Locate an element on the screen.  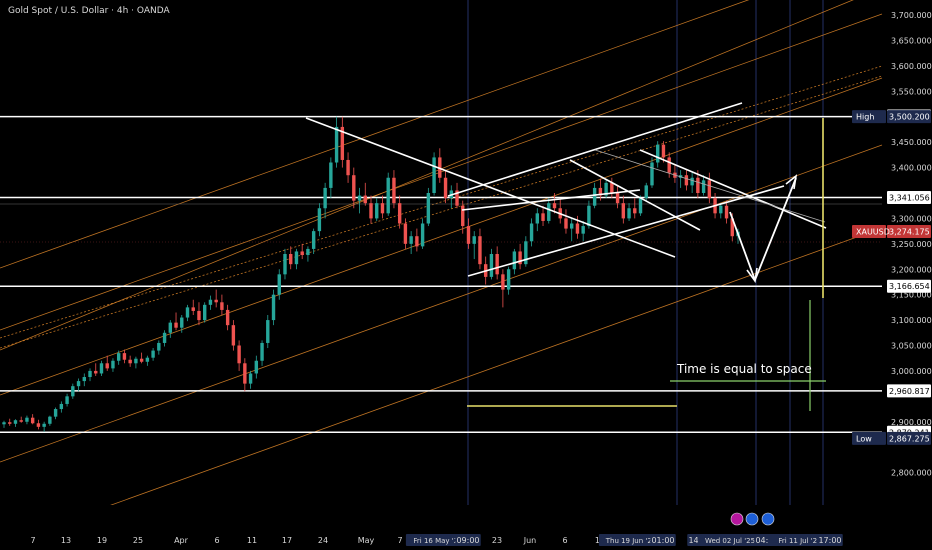
price-badge-label: 3,500.200 is located at coordinates (909, 117).